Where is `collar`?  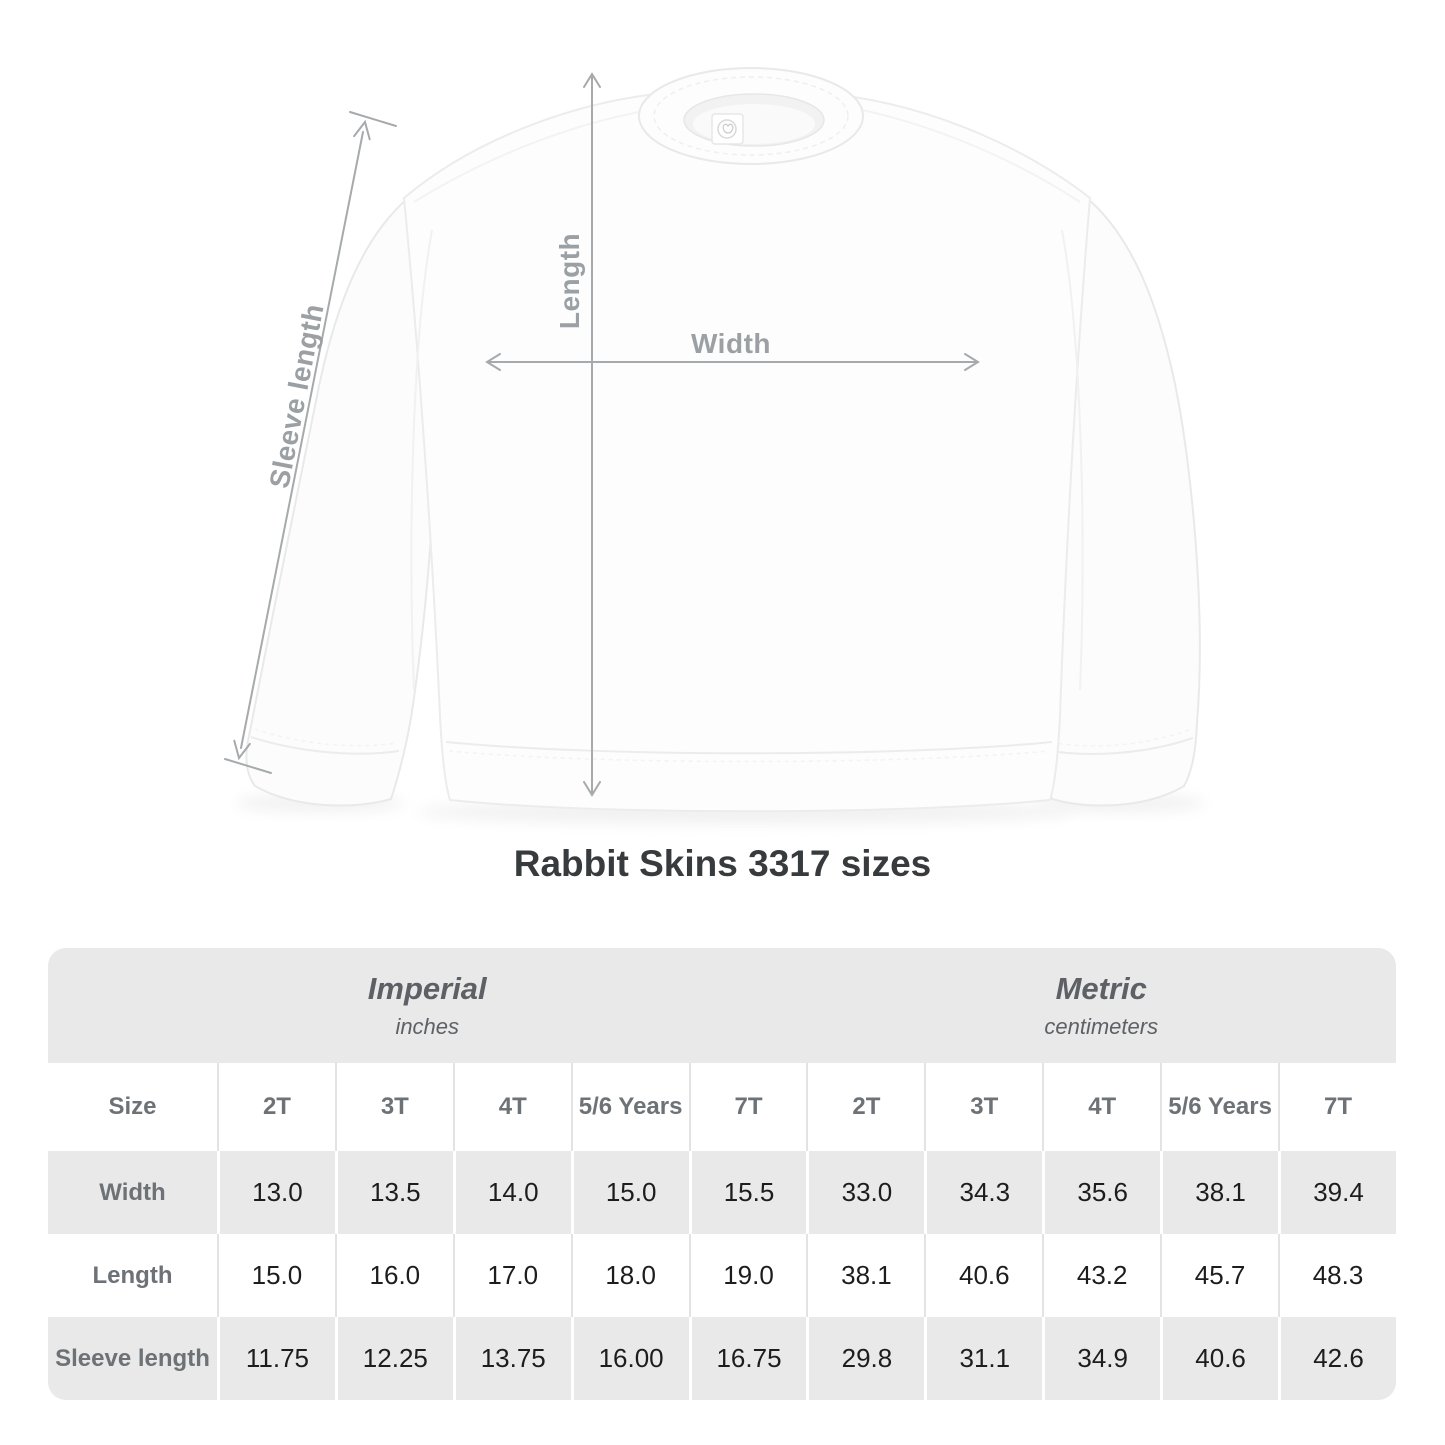 collar is located at coordinates (751, 116).